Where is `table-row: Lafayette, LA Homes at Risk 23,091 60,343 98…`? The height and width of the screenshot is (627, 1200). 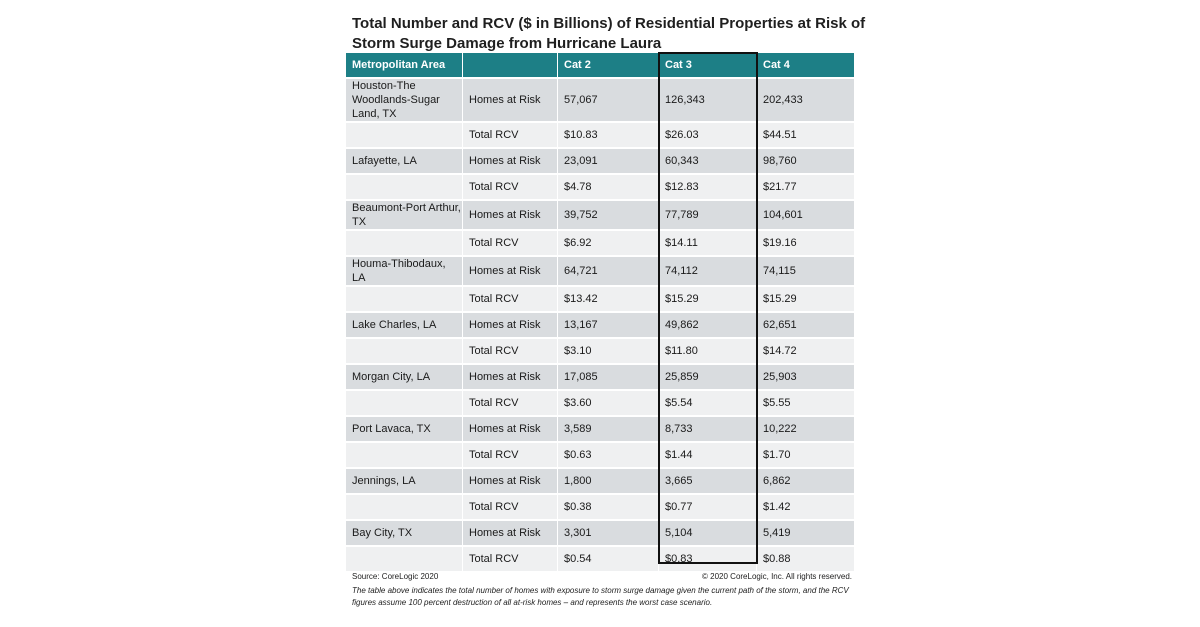
table-row: Lafayette, LA Homes at Risk 23,091 60,343 98… is located at coordinates (600, 160).